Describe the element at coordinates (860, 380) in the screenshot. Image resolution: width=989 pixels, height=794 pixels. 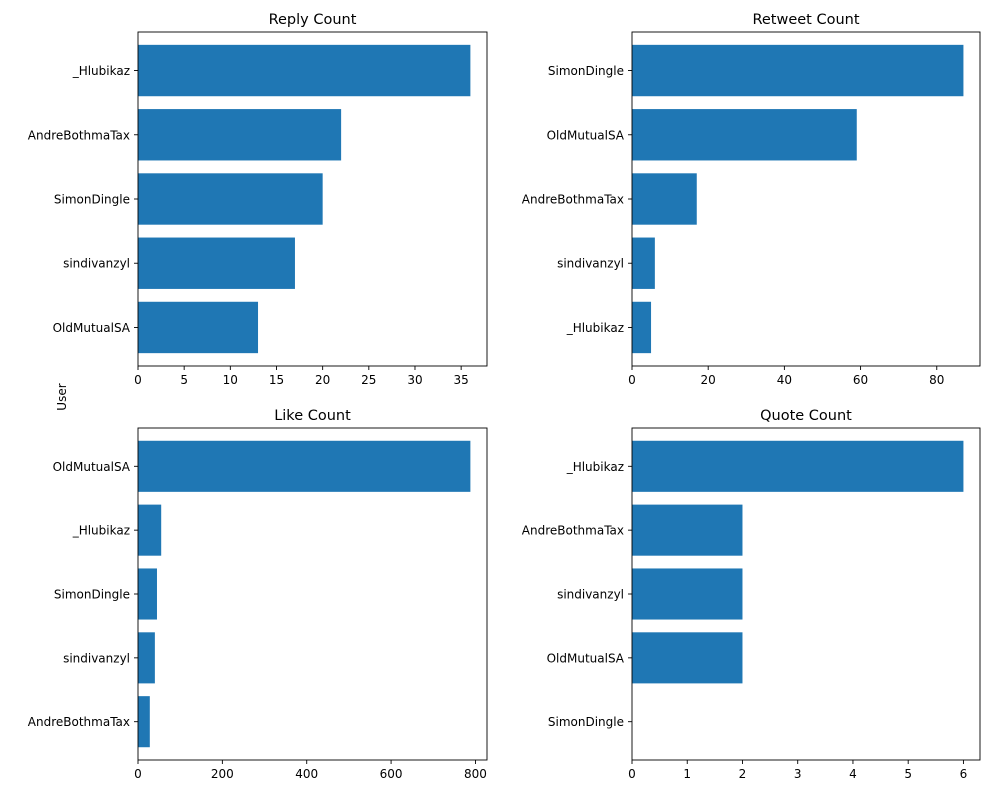
I see `x-tick-label: 60` at that location.